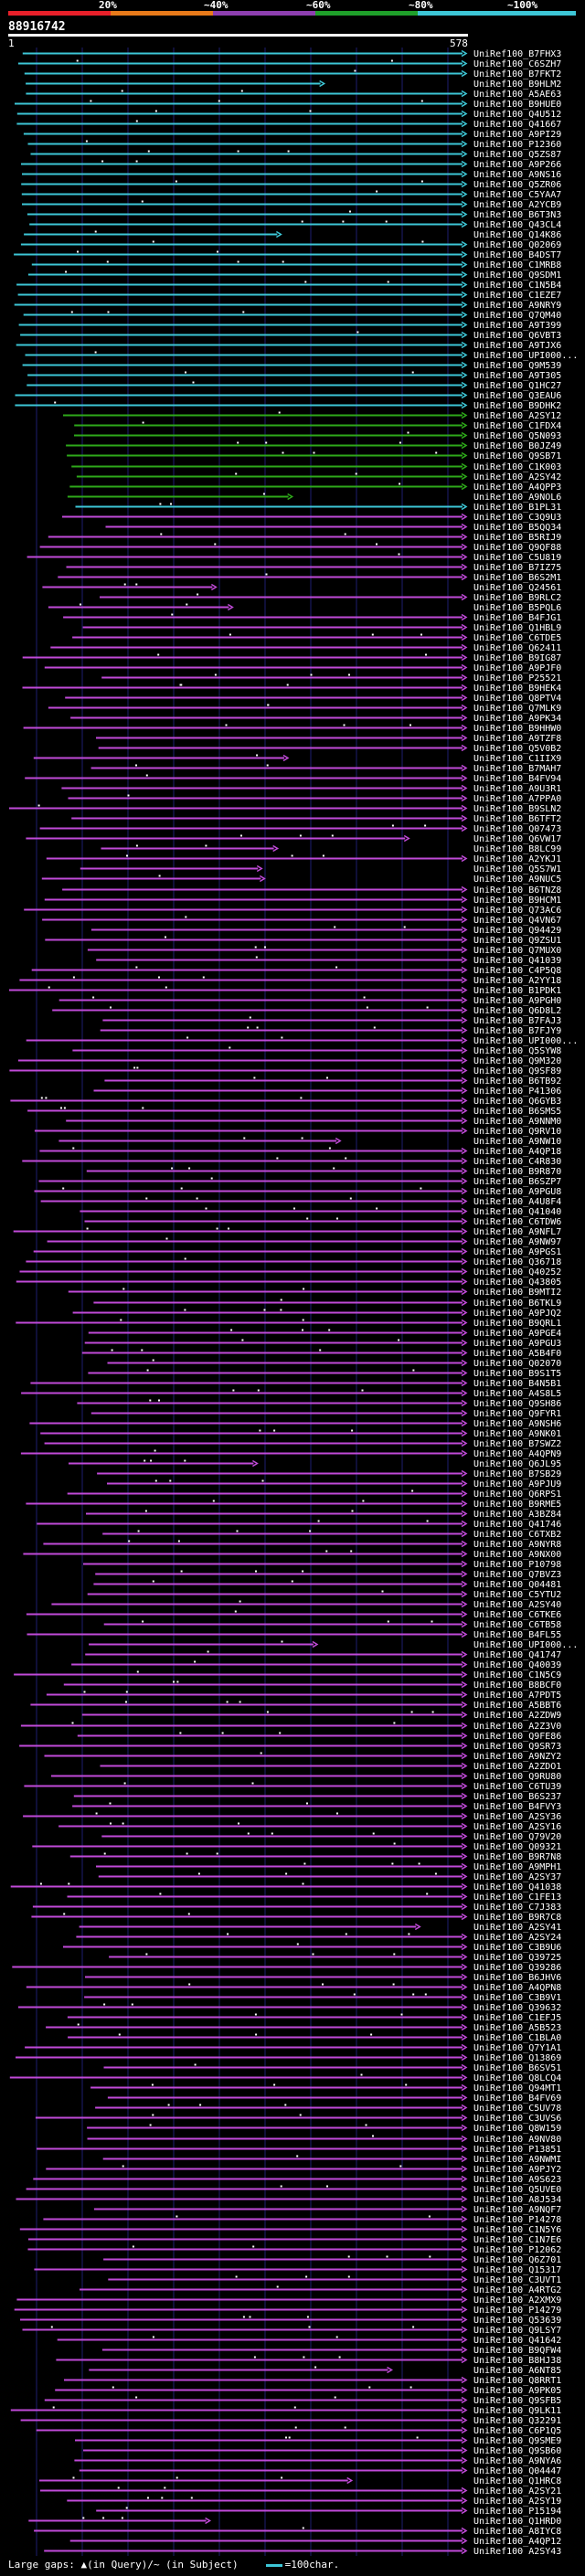 The image size is (585, 2576). Describe the element at coordinates (517, 1494) in the screenshot. I see `hit-label: UniRef100_Q6RPS1` at that location.